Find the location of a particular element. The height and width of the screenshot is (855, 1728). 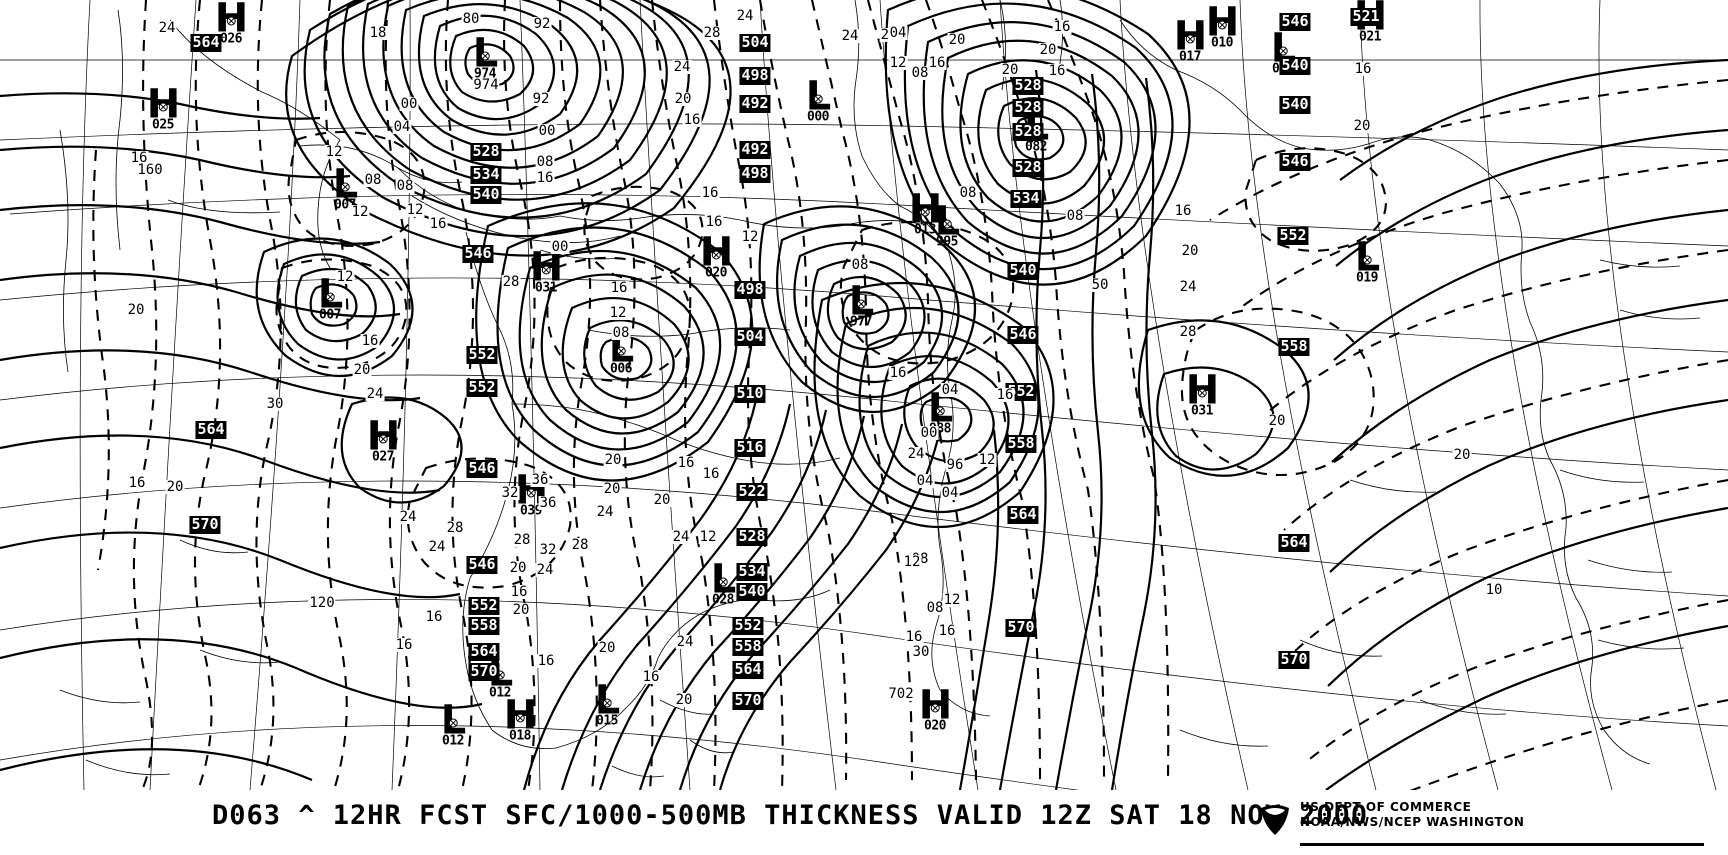

pressure-value: 000 is located at coordinates (818, 117).